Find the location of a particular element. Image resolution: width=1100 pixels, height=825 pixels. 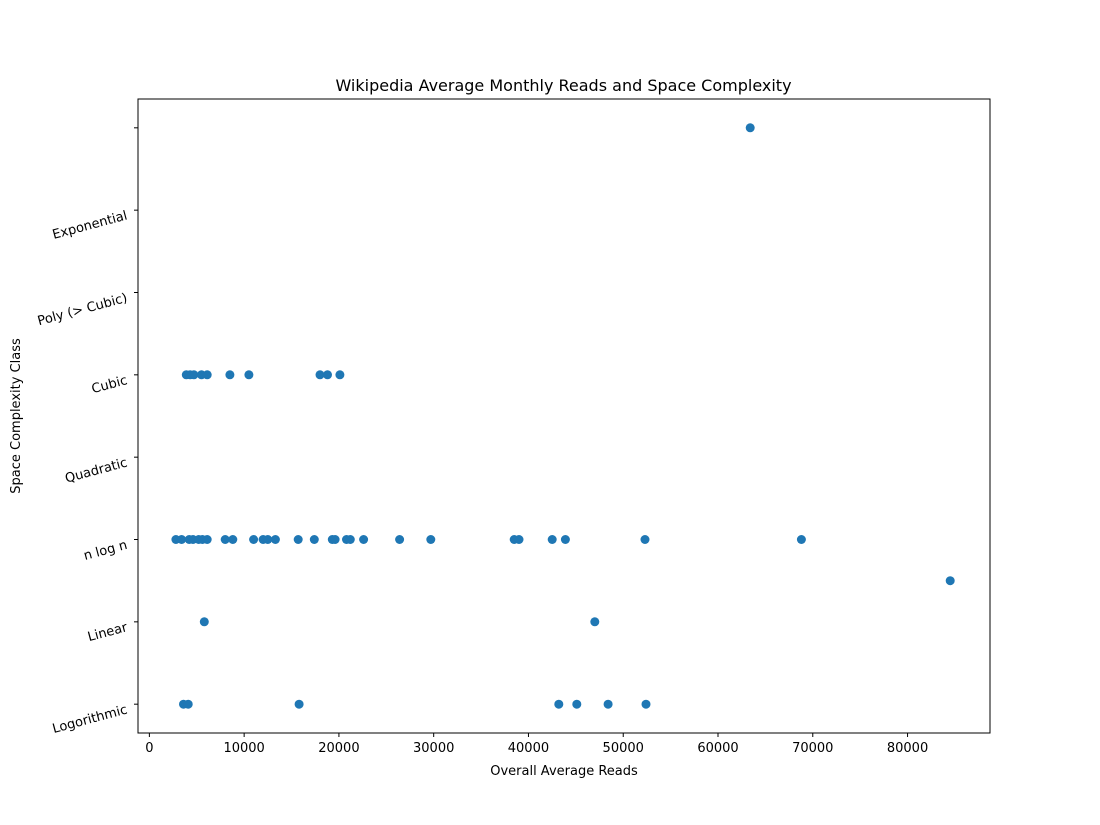

x-axis-label: Overall Average Reads is located at coordinates (564, 771).